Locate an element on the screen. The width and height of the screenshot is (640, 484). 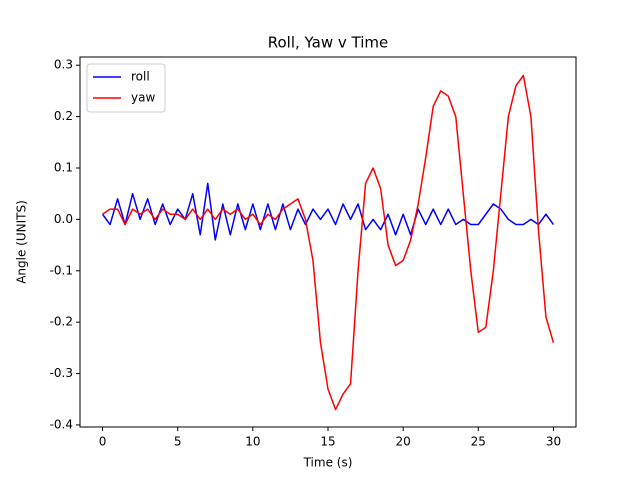
x-axis-label: Time (s) is located at coordinates (328, 463).